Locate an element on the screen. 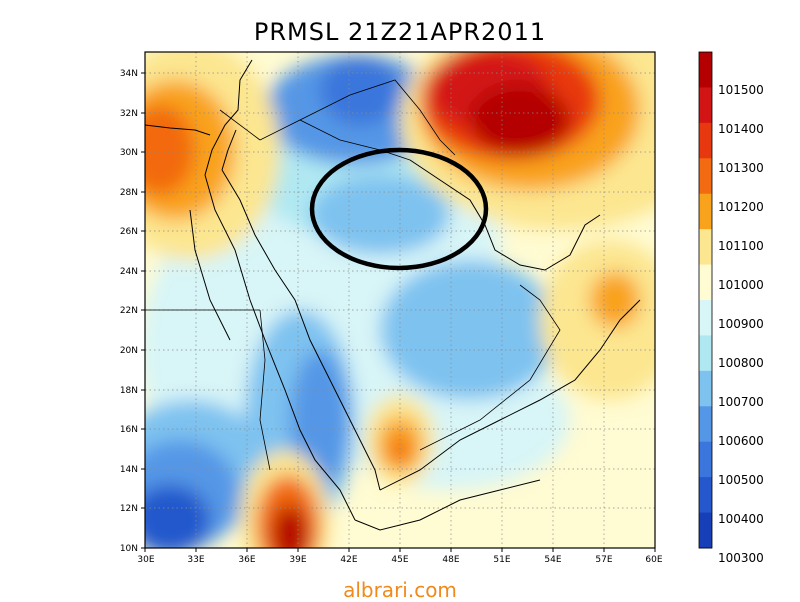 The height and width of the screenshot is (602, 800). lat-label: 30N is located at coordinates (129, 153).